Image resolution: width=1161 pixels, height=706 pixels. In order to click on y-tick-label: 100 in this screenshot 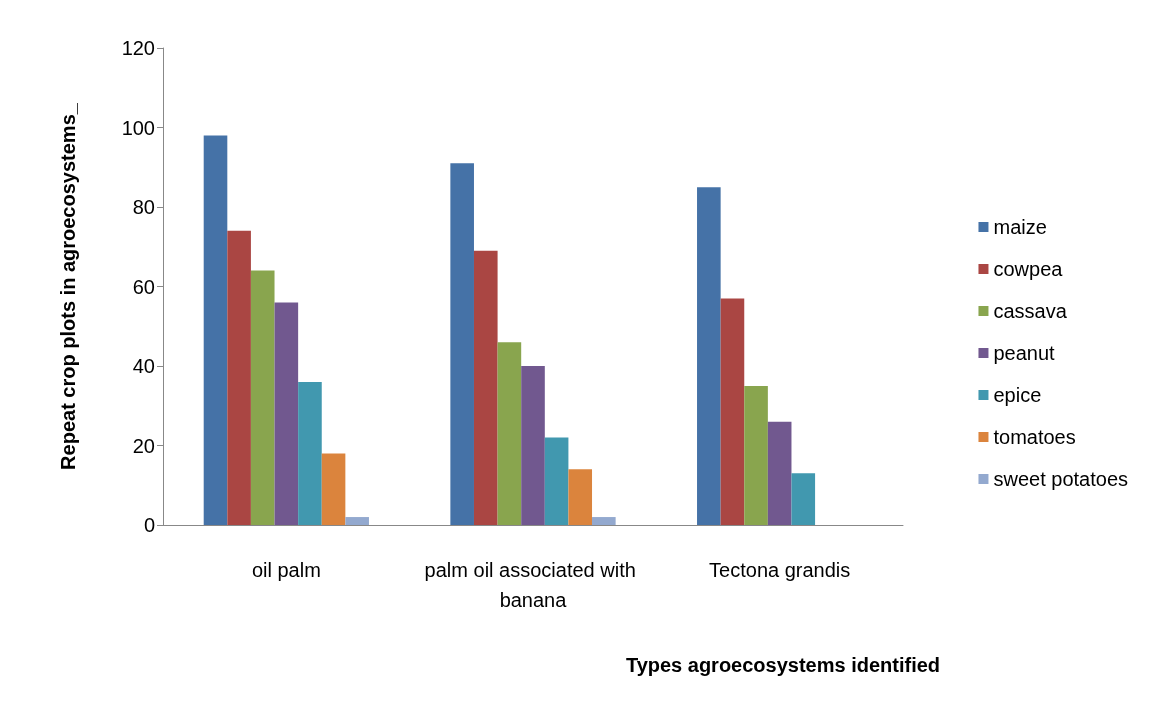, I will do `click(138, 127)`.